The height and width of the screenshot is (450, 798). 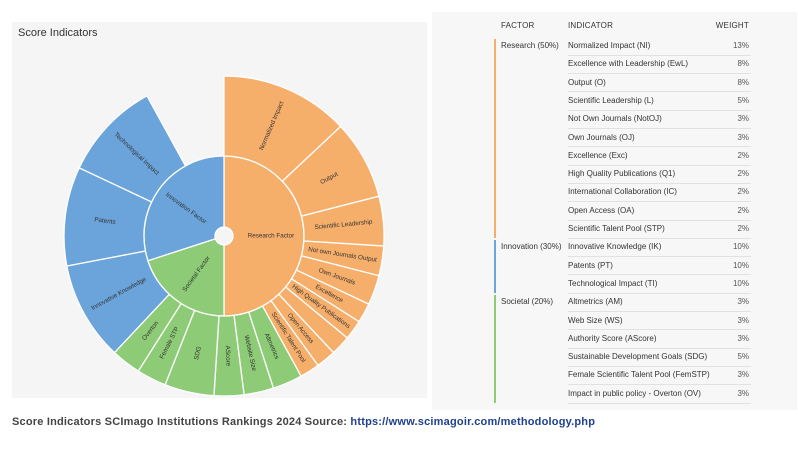 I want to click on indicator-name: Technological Impact (TI), so click(x=613, y=283).